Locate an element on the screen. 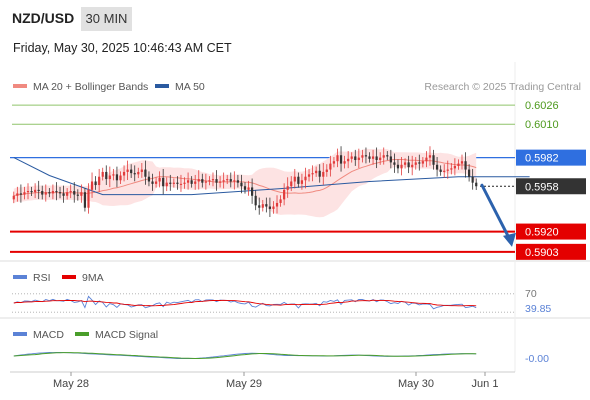 The width and height of the screenshot is (590, 400). rsi-ma-line is located at coordinates (245, 303).